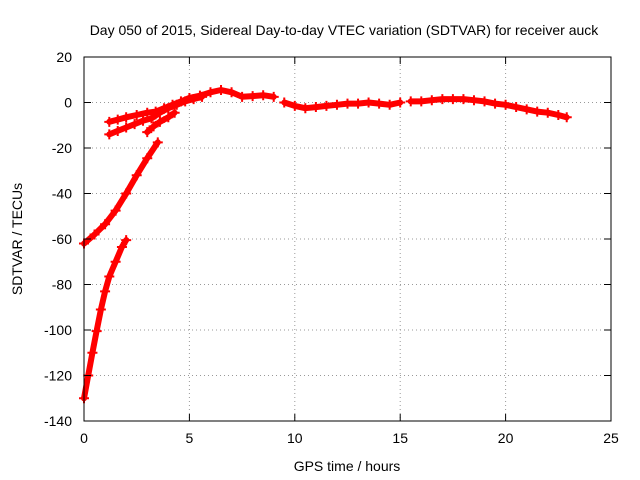 Image resolution: width=640 pixels, height=480 pixels. I want to click on y-tick-label-6: -20, so click(62, 148).